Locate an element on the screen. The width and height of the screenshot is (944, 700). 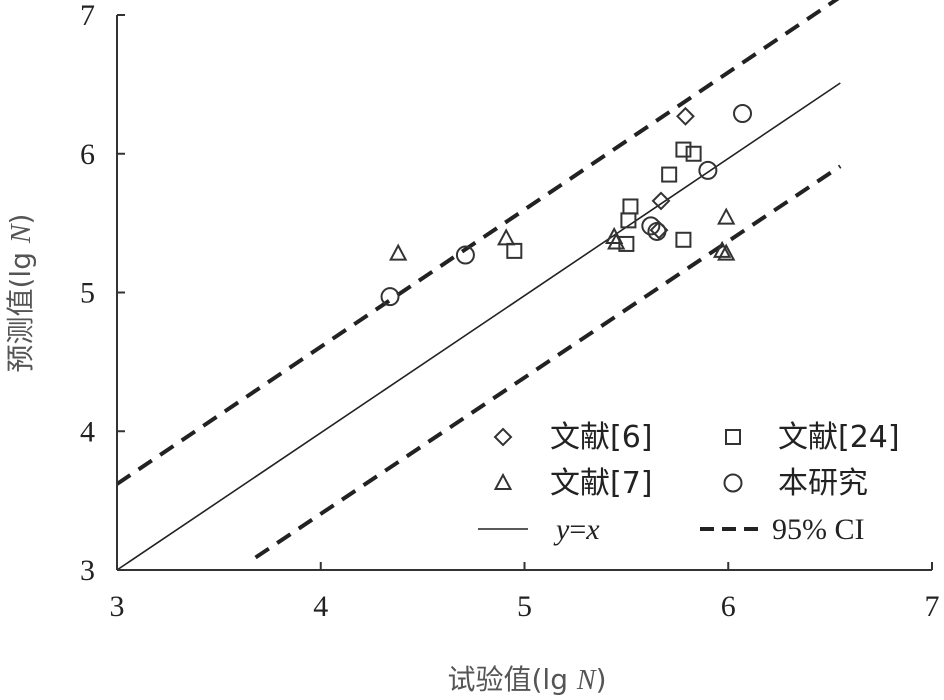
legend-circle-marker is located at coordinates (733, 483).